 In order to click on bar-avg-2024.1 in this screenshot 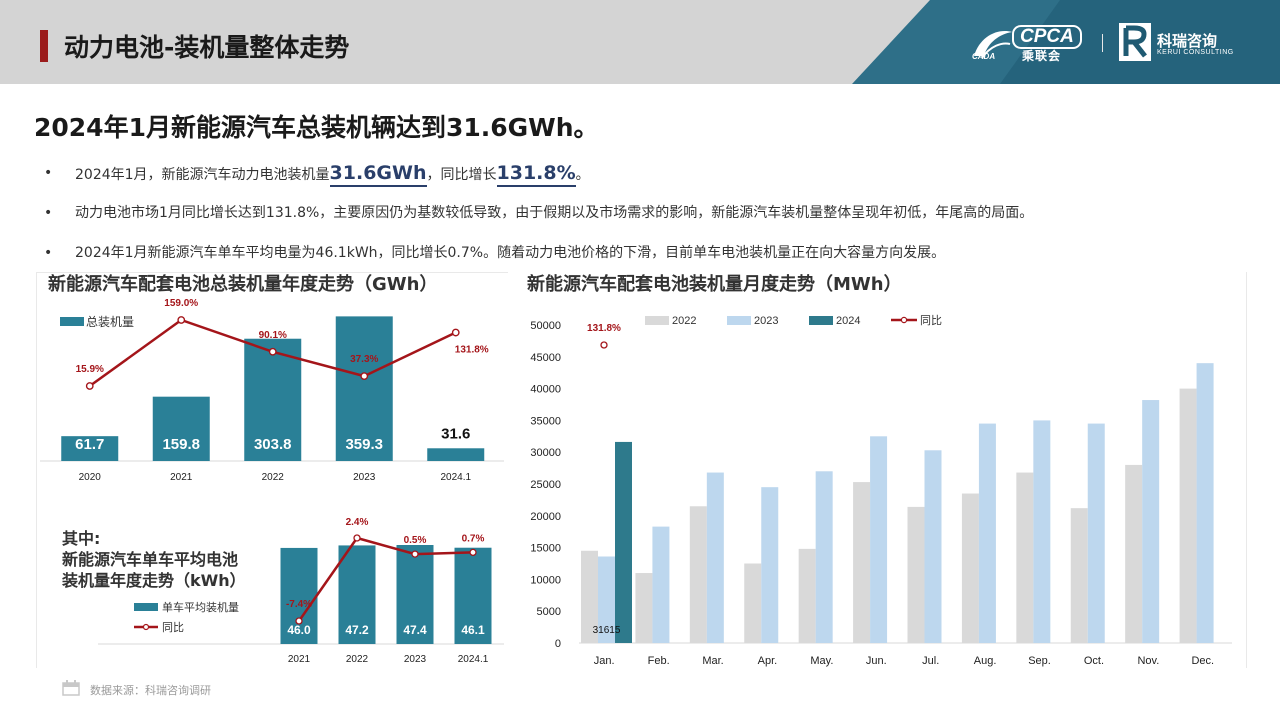, I will do `click(473, 595)`.